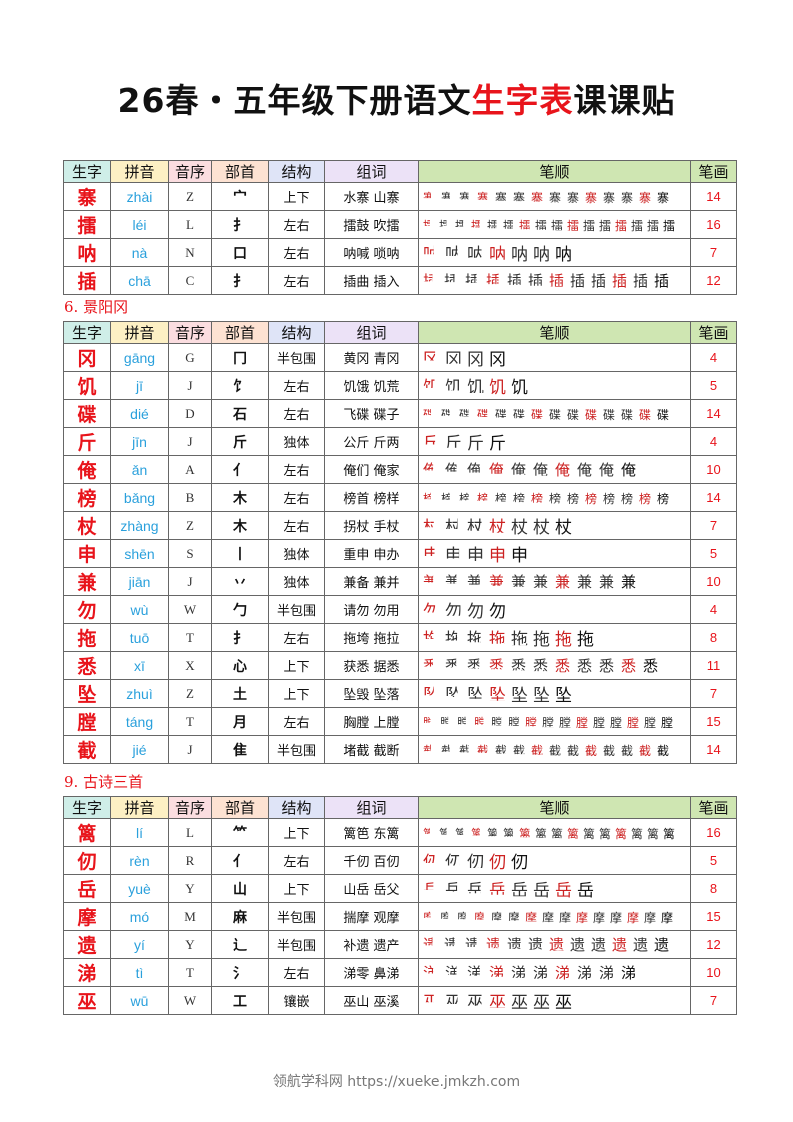 Image resolution: width=793 pixels, height=1122 pixels. I want to click on cell-character: 俺, so click(87, 469).